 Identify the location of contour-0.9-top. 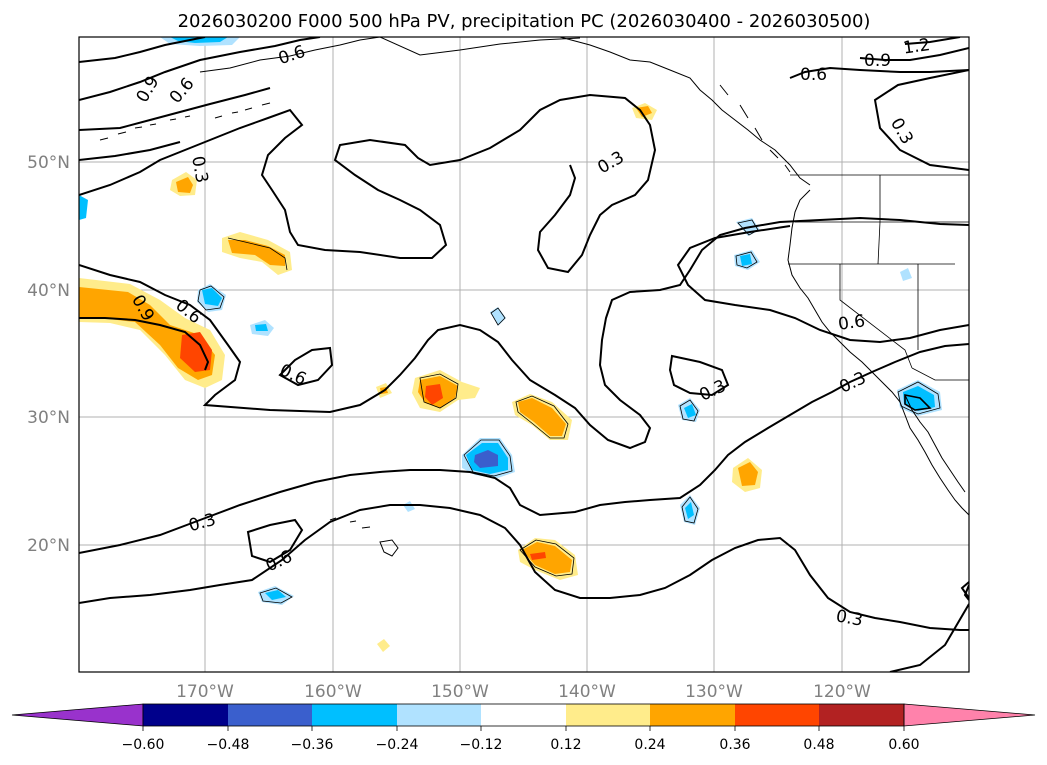
(914, 54).